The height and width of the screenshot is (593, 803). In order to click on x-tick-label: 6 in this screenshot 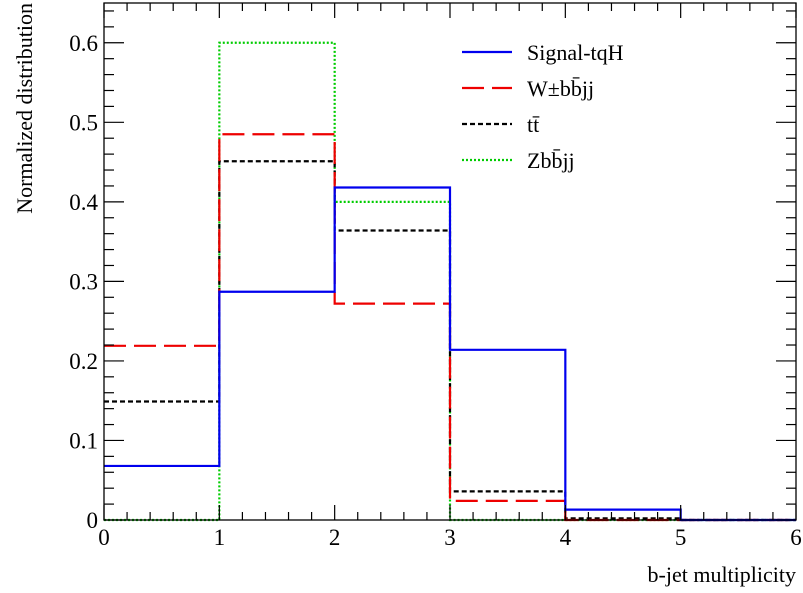, I will do `click(796, 537)`.